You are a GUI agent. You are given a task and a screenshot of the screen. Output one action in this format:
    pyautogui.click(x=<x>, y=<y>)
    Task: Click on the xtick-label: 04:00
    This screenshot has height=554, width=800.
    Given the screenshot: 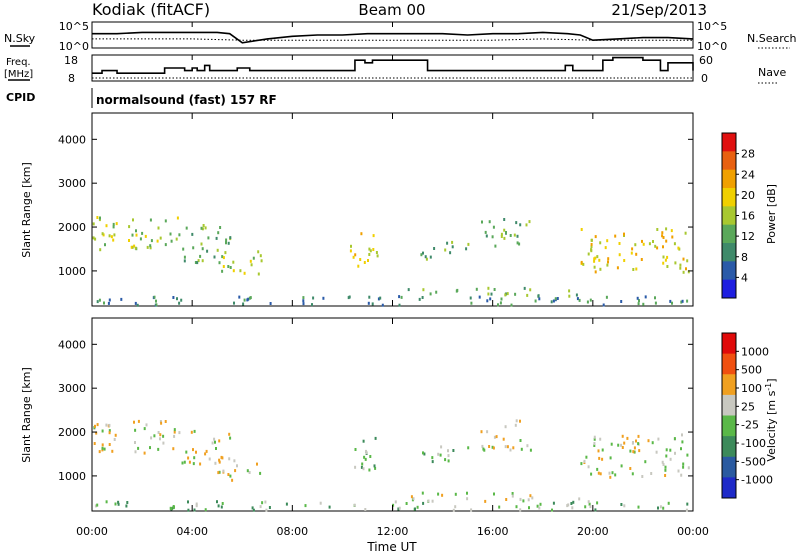 What is the action you would take?
    pyautogui.click(x=192, y=531)
    